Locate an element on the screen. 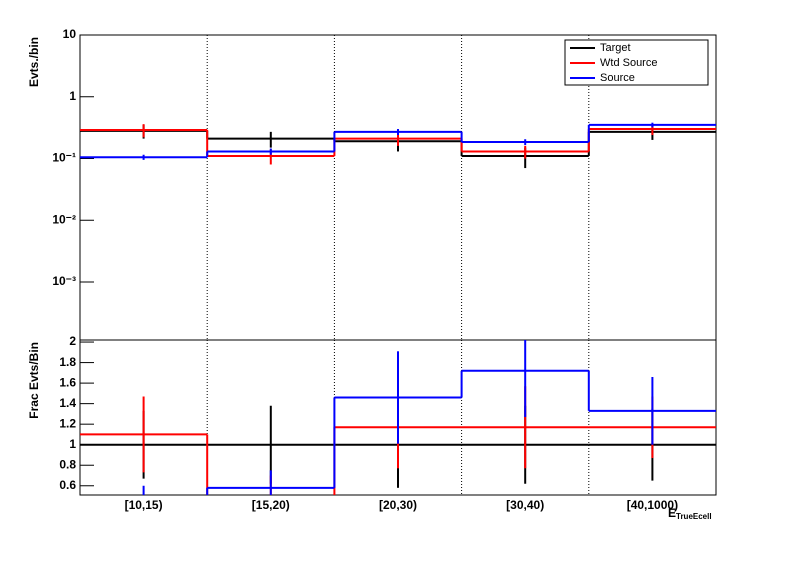 This screenshot has height=577, width=796. y-axis-label: Frac Evts/Bin is located at coordinates (34, 380).